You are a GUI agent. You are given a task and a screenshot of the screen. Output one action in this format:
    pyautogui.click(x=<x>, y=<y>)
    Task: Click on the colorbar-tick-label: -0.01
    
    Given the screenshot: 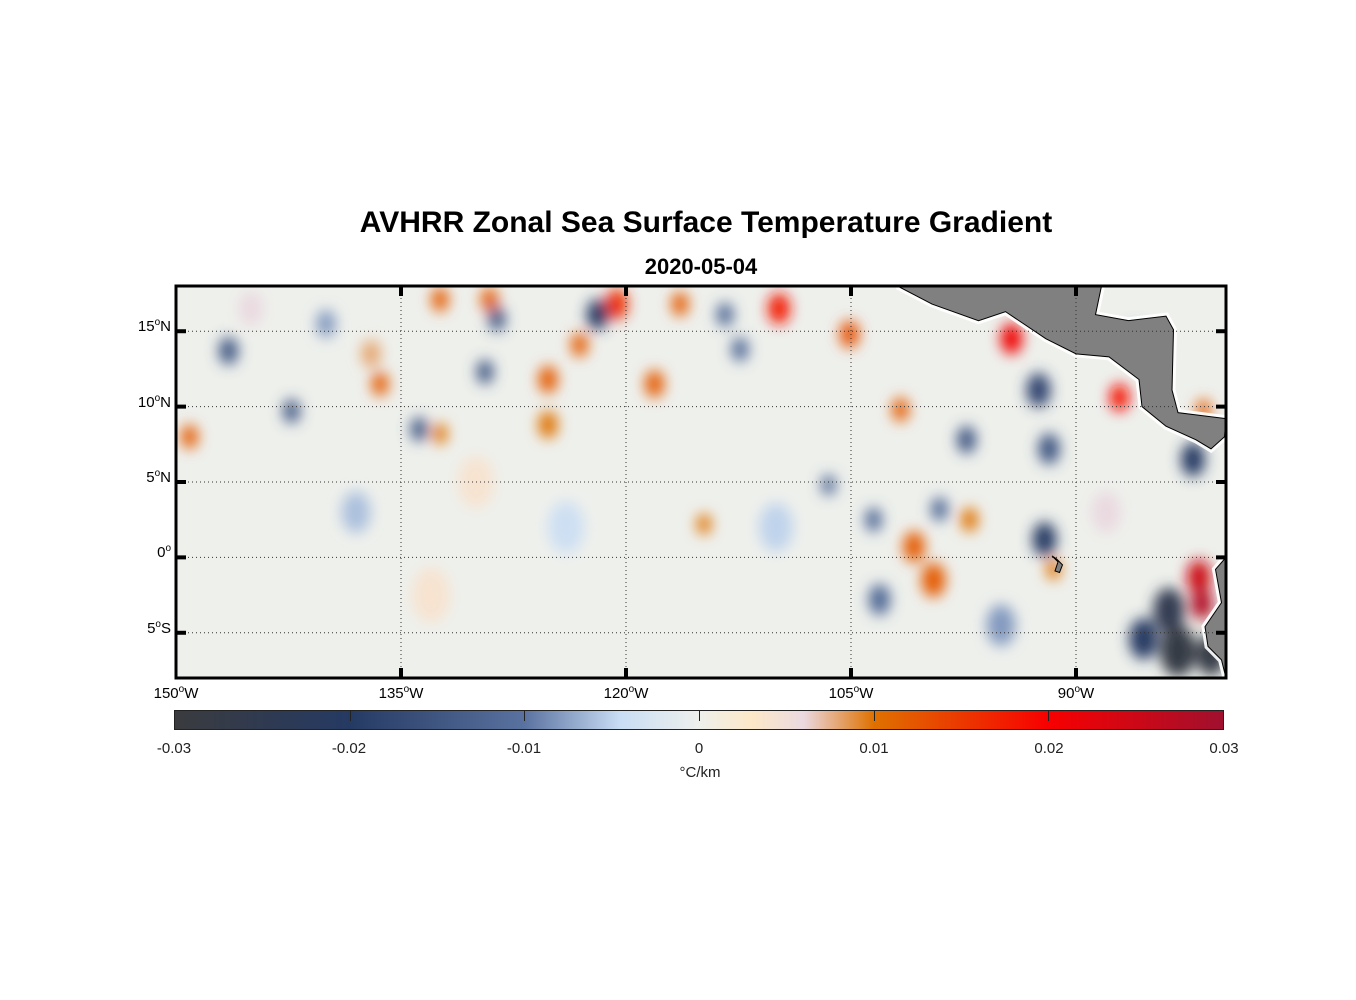 What is the action you would take?
    pyautogui.click(x=524, y=748)
    